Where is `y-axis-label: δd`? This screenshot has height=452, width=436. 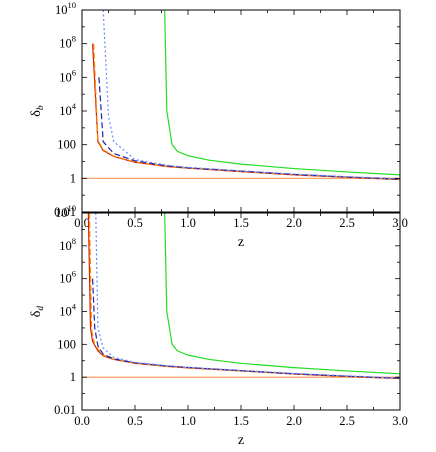
y-axis-label: δd is located at coordinates (37, 312).